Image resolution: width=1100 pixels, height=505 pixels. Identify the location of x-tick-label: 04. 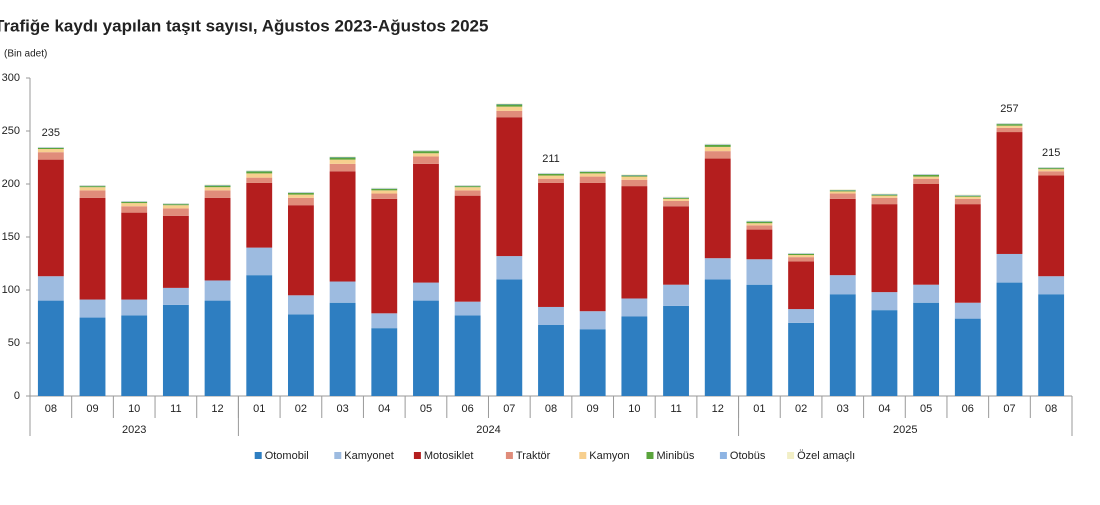
(384, 409).